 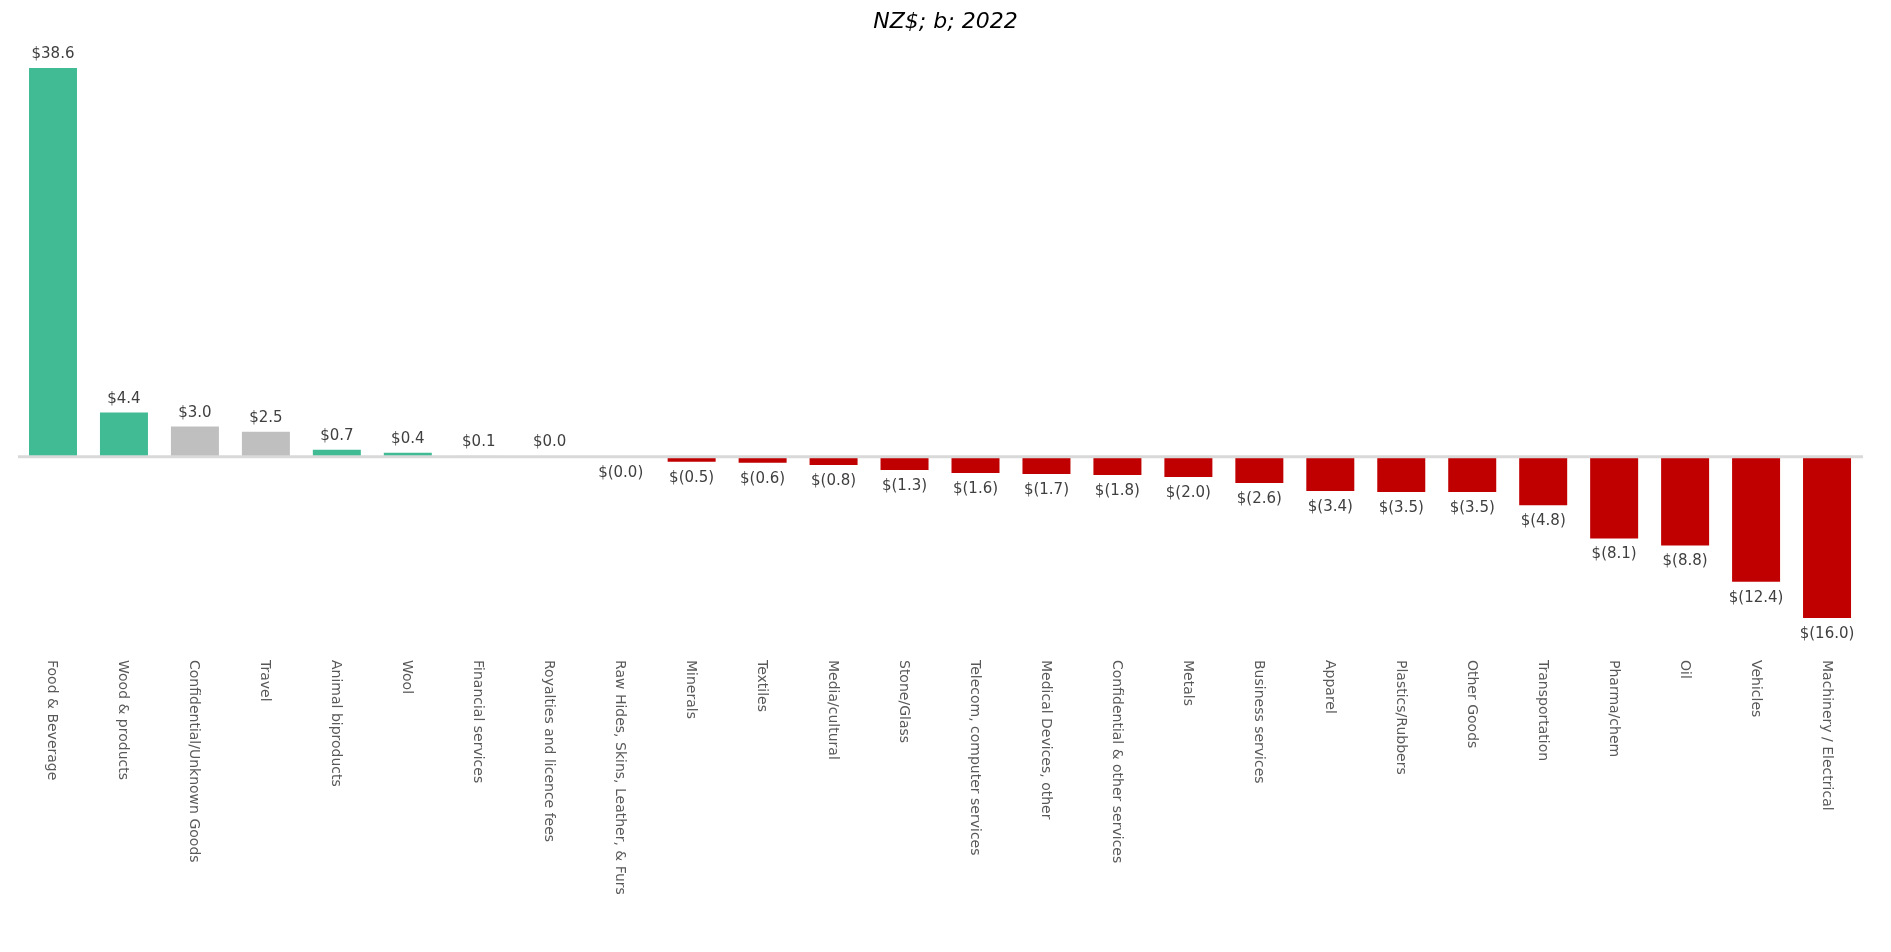 I want to click on data-label: $(2.6), so click(x=1259, y=498).